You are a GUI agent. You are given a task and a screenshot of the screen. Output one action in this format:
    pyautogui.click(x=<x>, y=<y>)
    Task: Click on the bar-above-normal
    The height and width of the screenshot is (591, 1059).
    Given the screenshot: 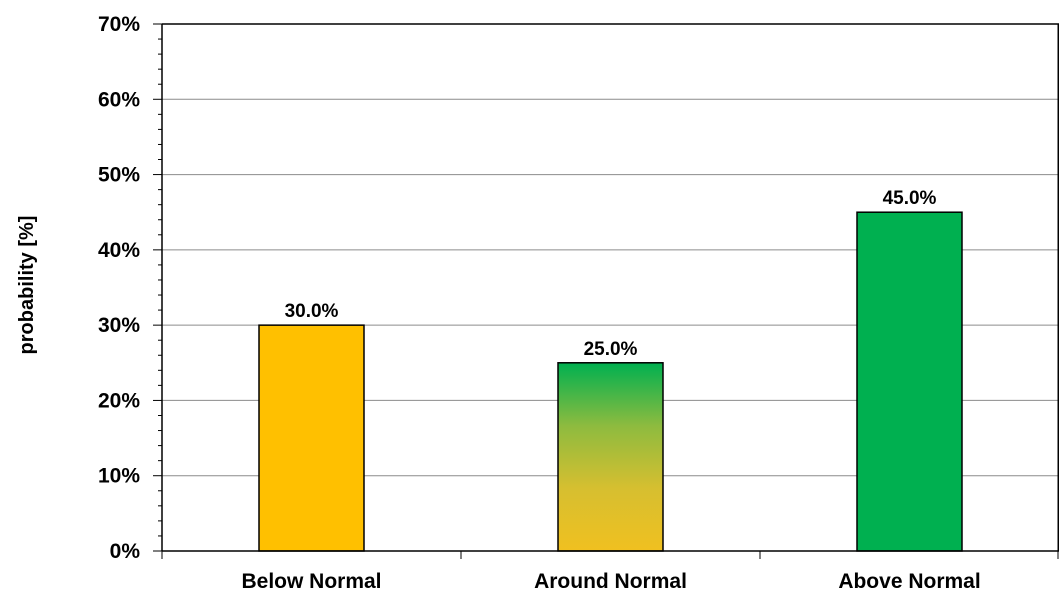 What is the action you would take?
    pyautogui.click(x=909, y=381)
    